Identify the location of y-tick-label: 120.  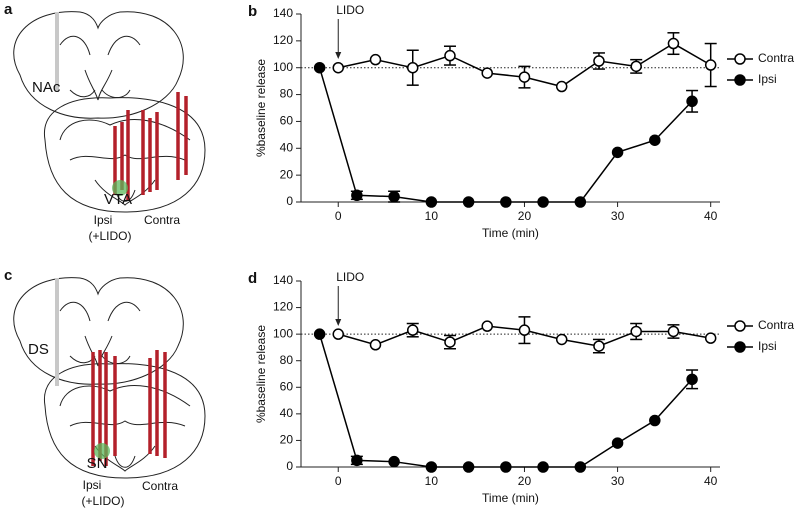
(283, 40).